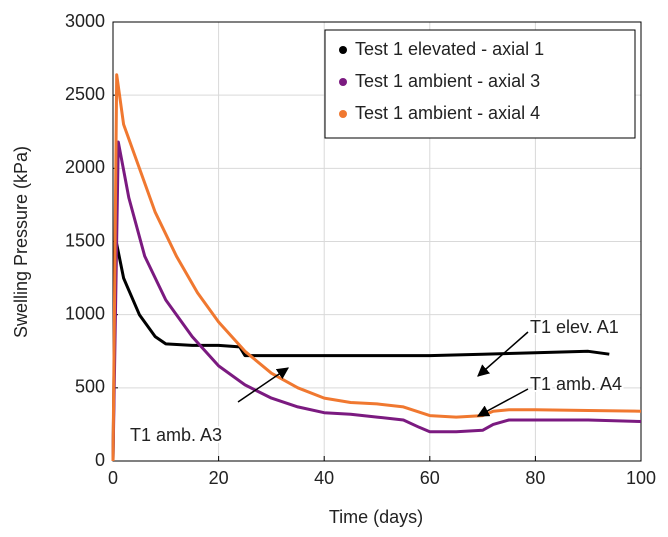 Image resolution: width=668 pixels, height=537 pixels. I want to click on legend-label: Test 1 ambient - axial 4, so click(447, 113).